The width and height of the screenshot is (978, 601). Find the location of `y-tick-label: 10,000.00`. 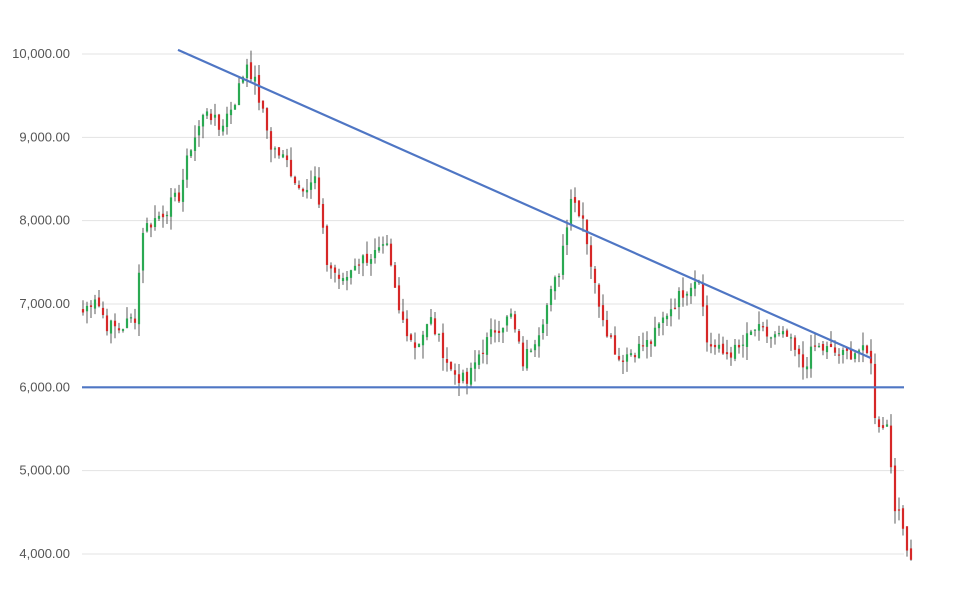

y-tick-label: 10,000.00 is located at coordinates (41, 53).